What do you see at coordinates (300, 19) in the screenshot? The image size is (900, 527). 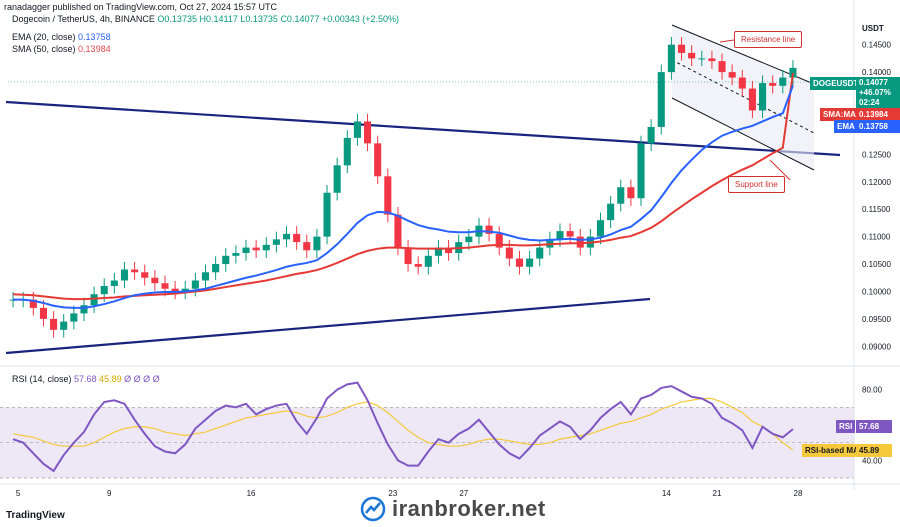 I see `ohlc-close: C0.14077` at bounding box center [300, 19].